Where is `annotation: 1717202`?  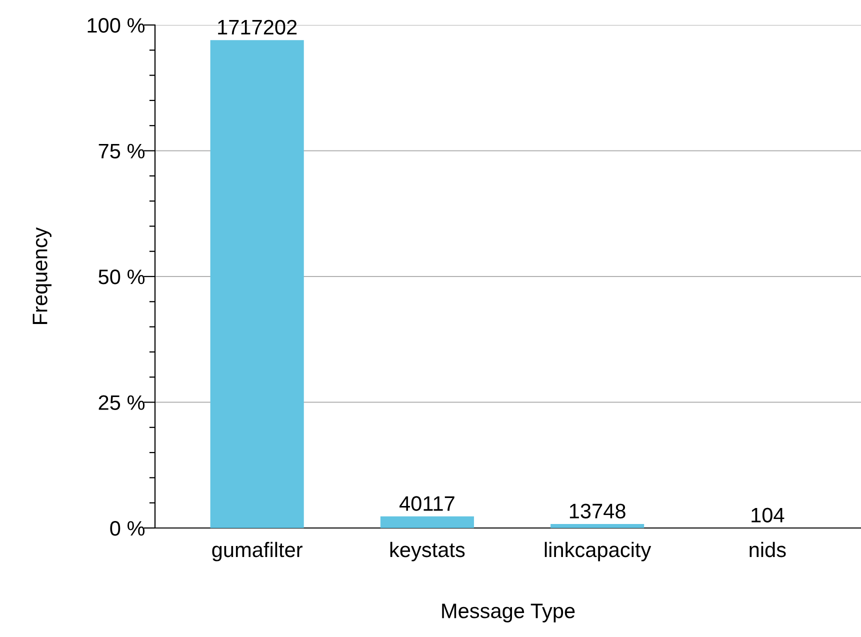
annotation: 1717202 is located at coordinates (257, 27).